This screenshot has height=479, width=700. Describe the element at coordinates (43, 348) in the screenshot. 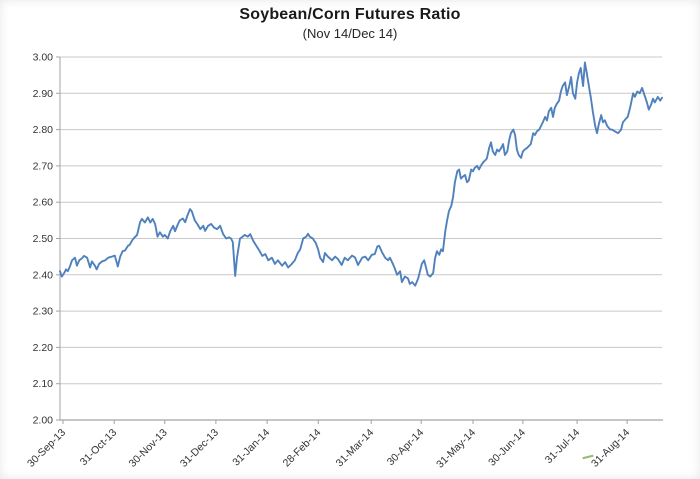

I see `y-tick-label: 2.20` at that location.